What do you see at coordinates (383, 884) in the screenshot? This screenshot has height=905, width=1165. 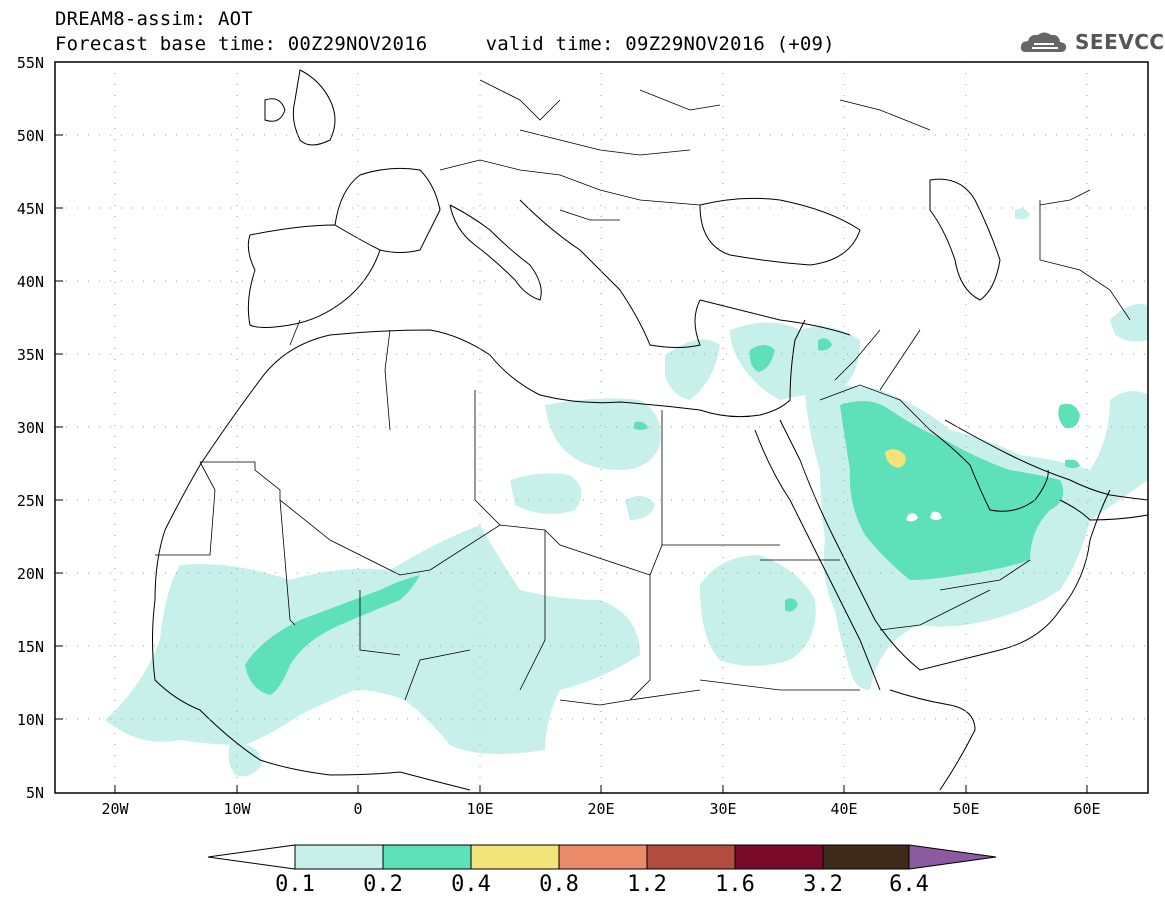 I see `colorbar-label: 0.2` at bounding box center [383, 884].